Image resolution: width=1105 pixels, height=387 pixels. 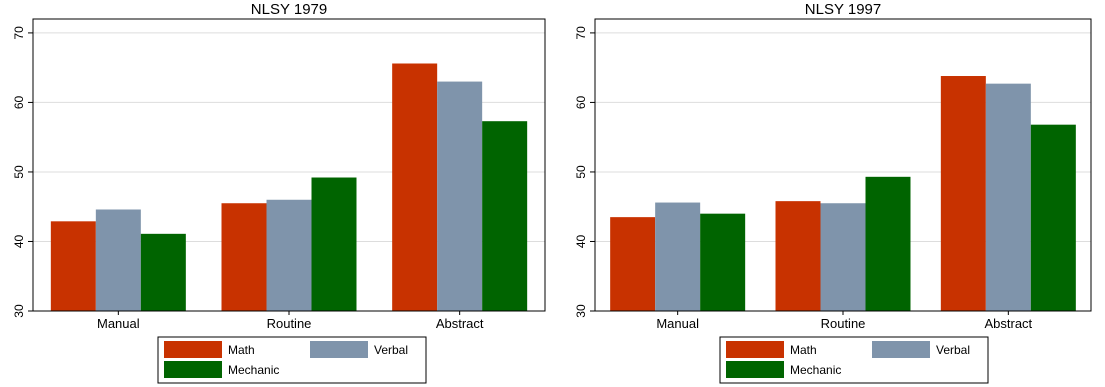 What do you see at coordinates (19, 102) in the screenshot?
I see `y-tick-label-0-60: 60` at bounding box center [19, 102].